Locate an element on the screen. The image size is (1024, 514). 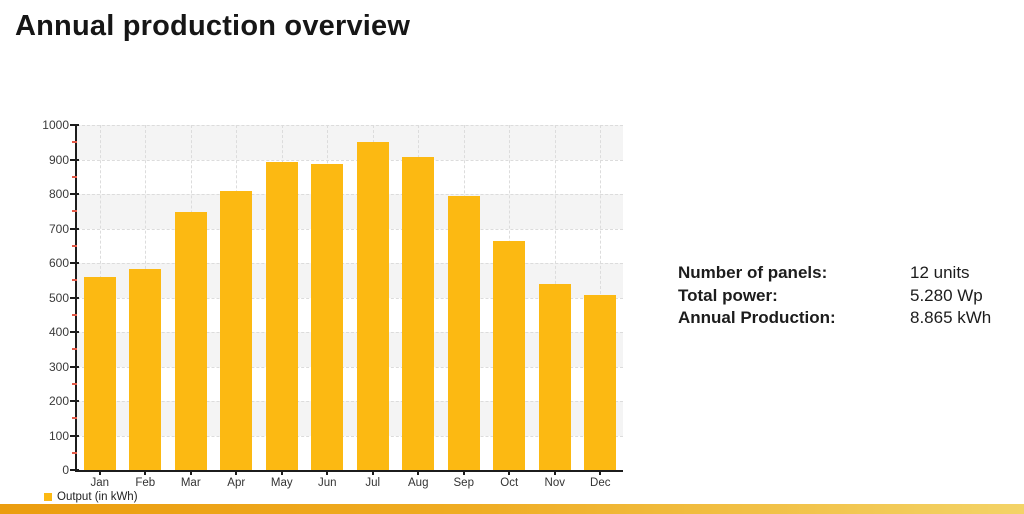
x-axis-label-may: May is located at coordinates (281, 483).